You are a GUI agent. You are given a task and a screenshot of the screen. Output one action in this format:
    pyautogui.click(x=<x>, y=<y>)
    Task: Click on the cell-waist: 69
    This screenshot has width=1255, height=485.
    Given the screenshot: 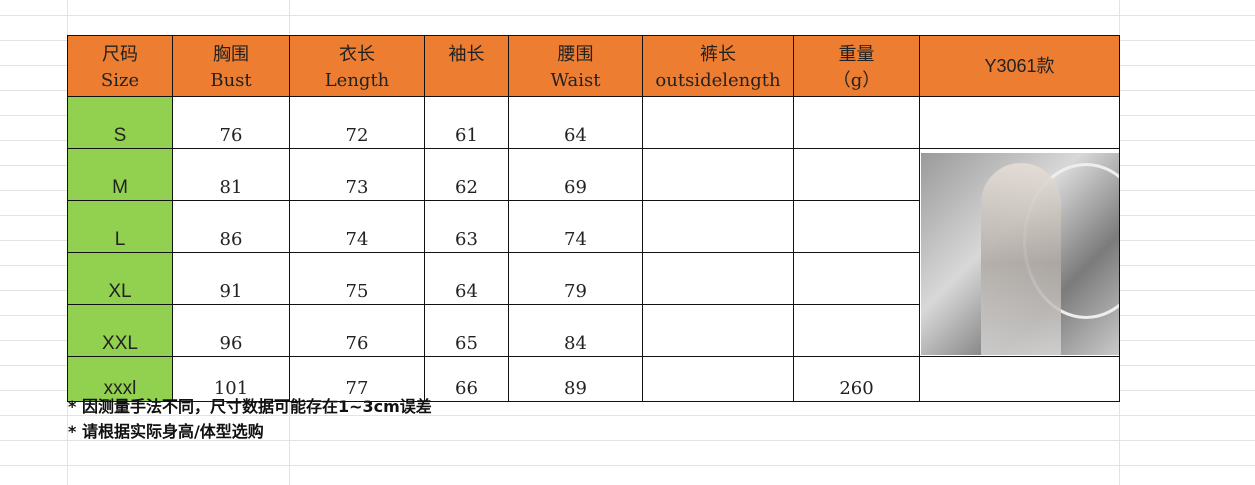 What is the action you would take?
    pyautogui.click(x=575, y=174)
    